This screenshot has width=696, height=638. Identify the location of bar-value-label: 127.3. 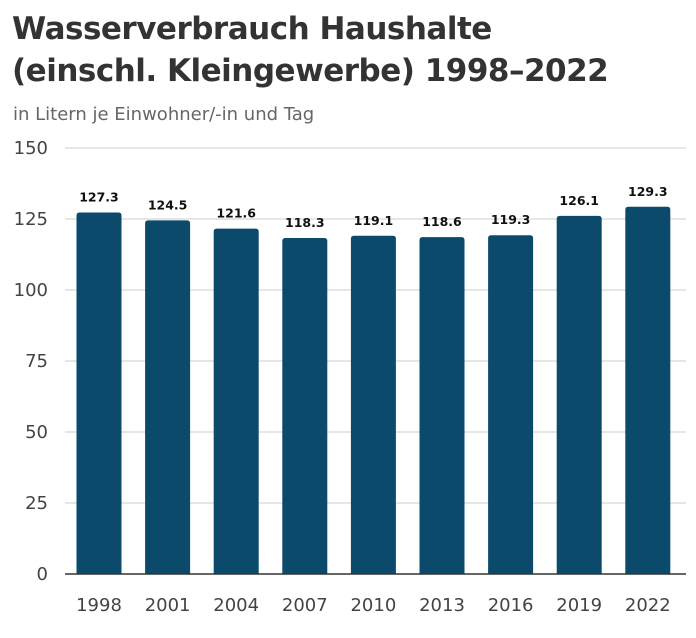
(99, 196).